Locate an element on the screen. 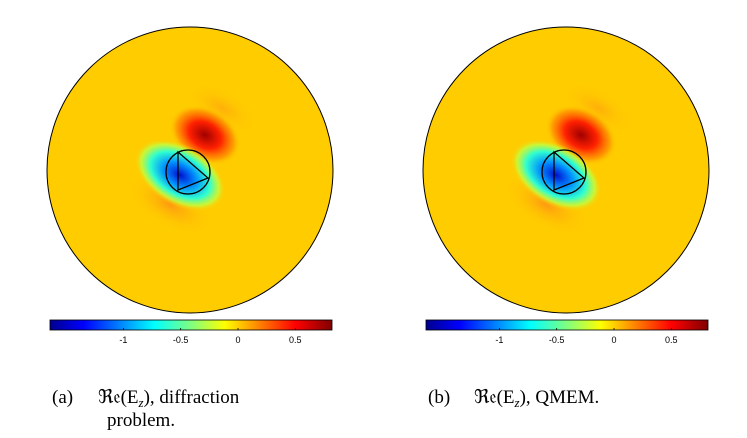  caption-text: ), QMEM. is located at coordinates (560, 397).